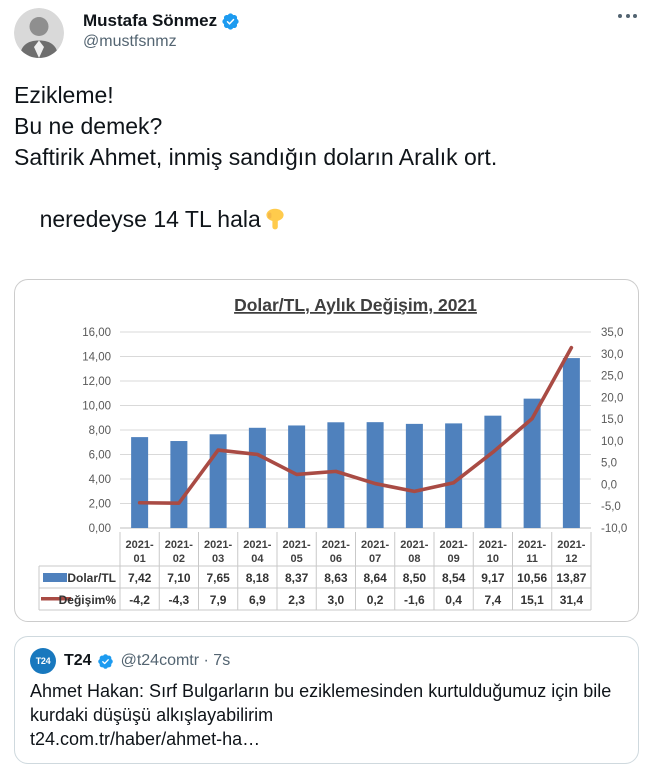 The width and height of the screenshot is (653, 764). What do you see at coordinates (571, 578) in the screenshot?
I see `table-value: 13,87` at bounding box center [571, 578].